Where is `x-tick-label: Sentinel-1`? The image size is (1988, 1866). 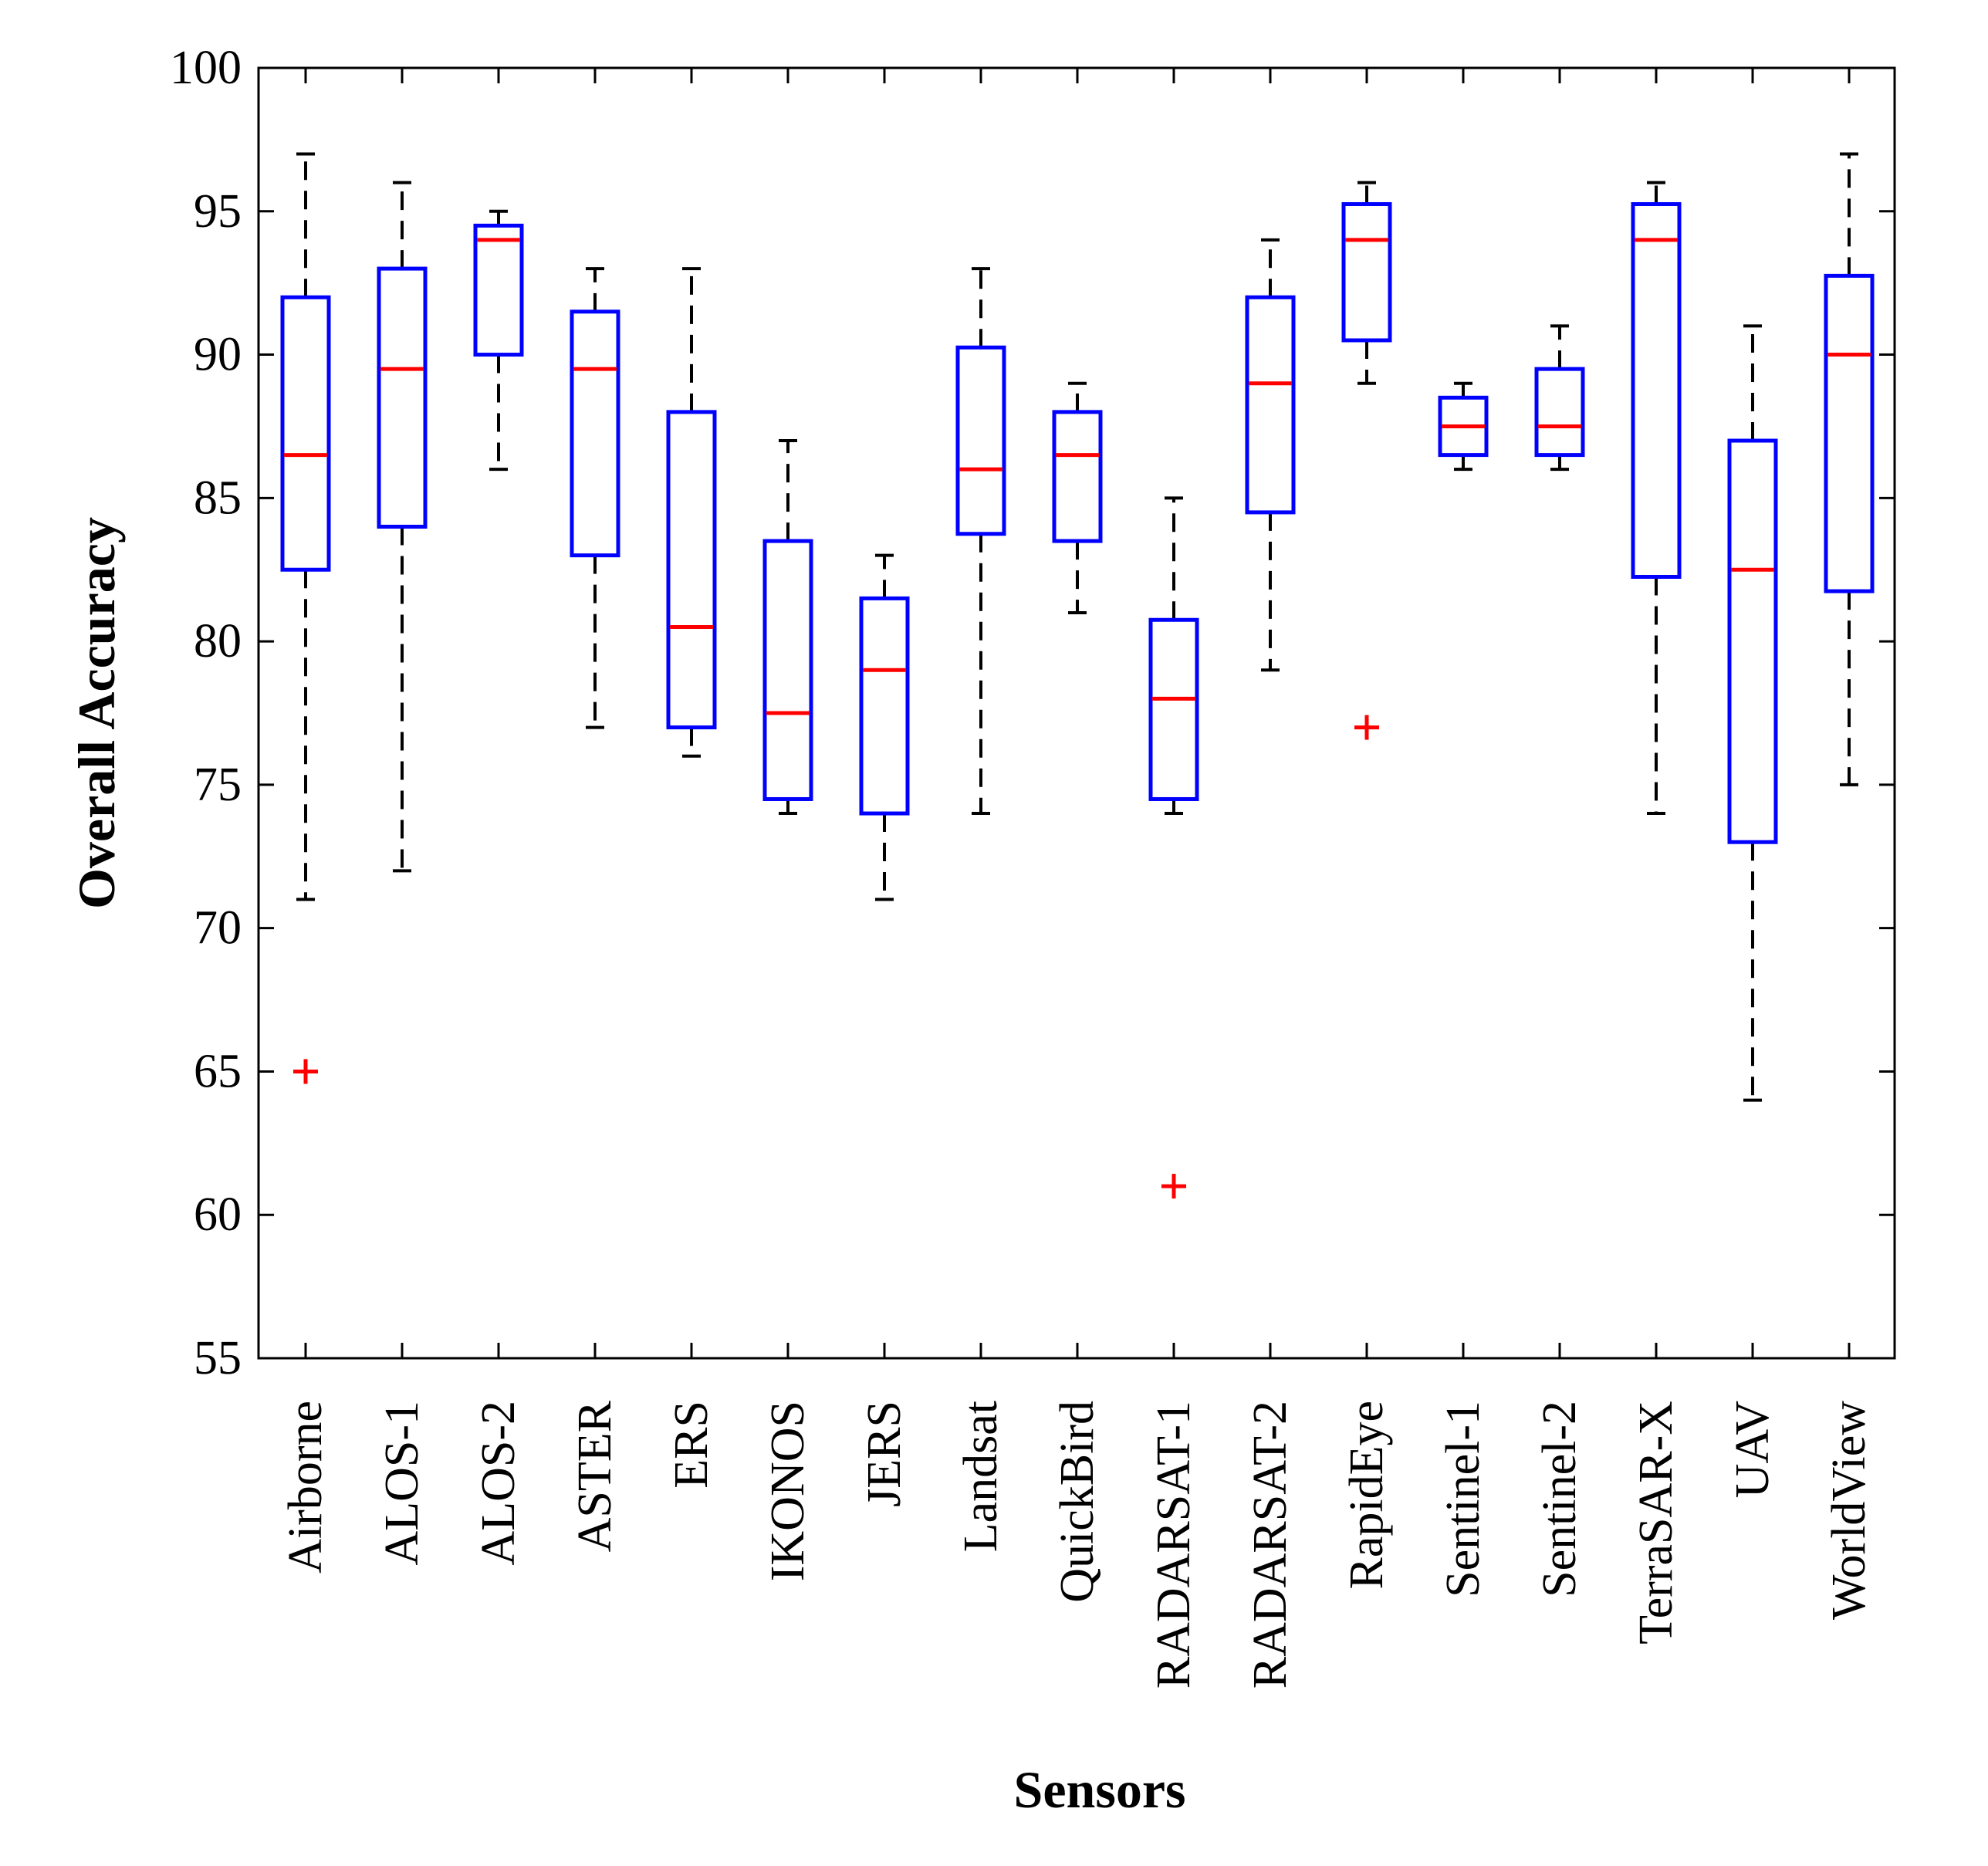
x-tick-label: Sentinel-1 is located at coordinates (1463, 1499).